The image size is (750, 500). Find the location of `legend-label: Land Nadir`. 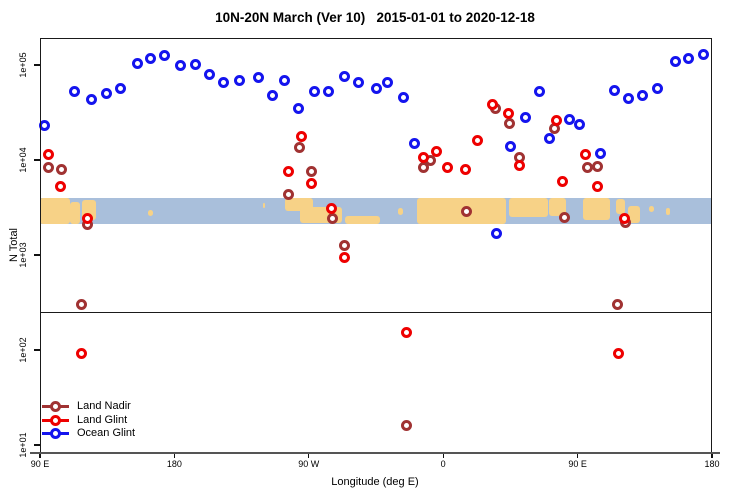

legend-label: Land Nadir is located at coordinates (104, 406).